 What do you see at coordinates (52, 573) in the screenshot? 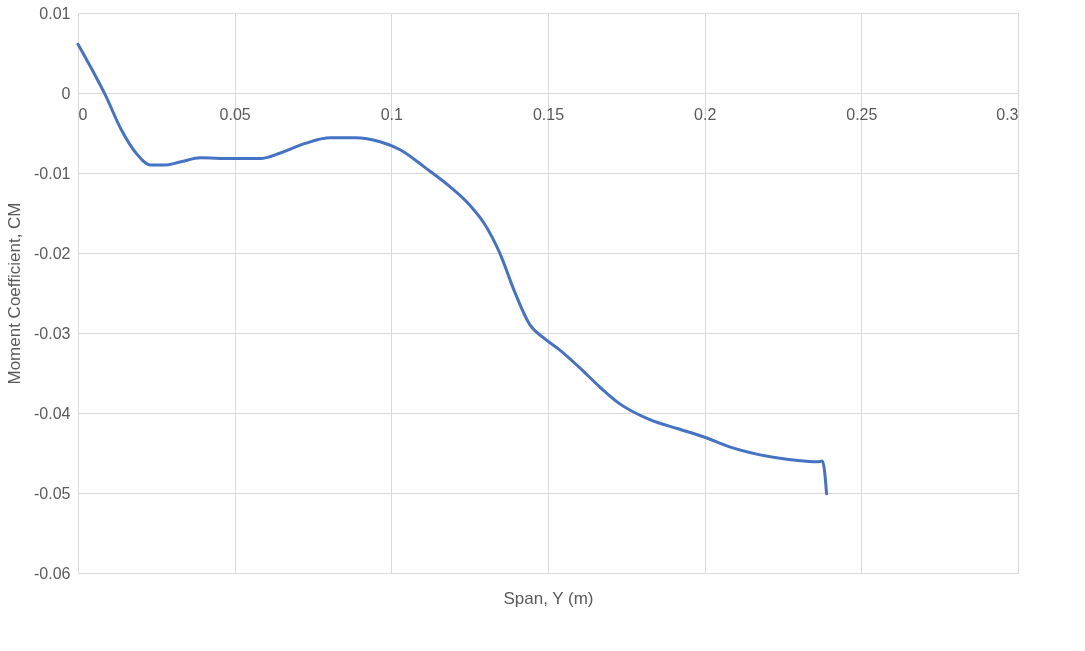
I see `y-tick-label: -0.06` at bounding box center [52, 573].